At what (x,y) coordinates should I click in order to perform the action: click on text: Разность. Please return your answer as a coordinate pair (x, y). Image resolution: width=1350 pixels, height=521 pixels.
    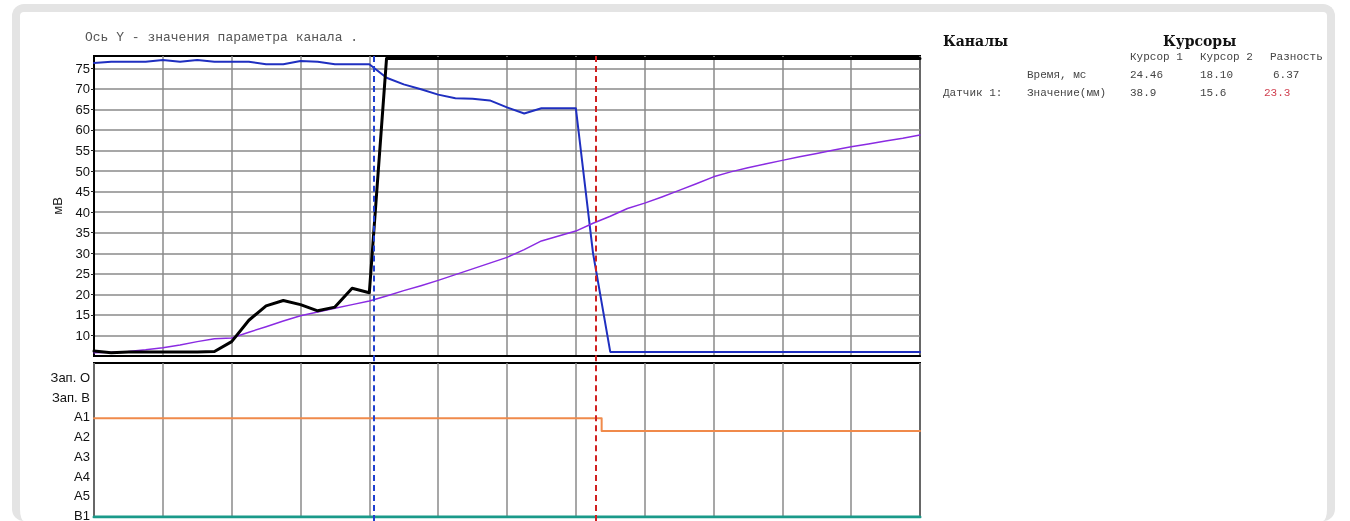
    Looking at the image, I should click on (1296, 57).